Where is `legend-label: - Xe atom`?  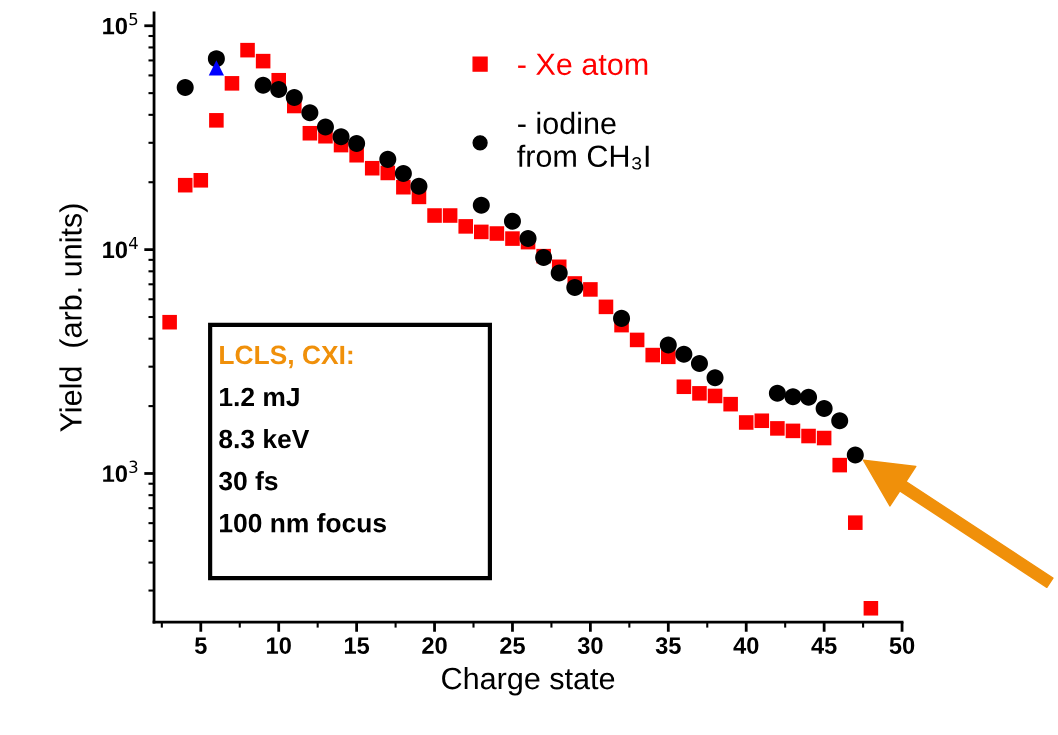 legend-label: - Xe atom is located at coordinates (583, 64).